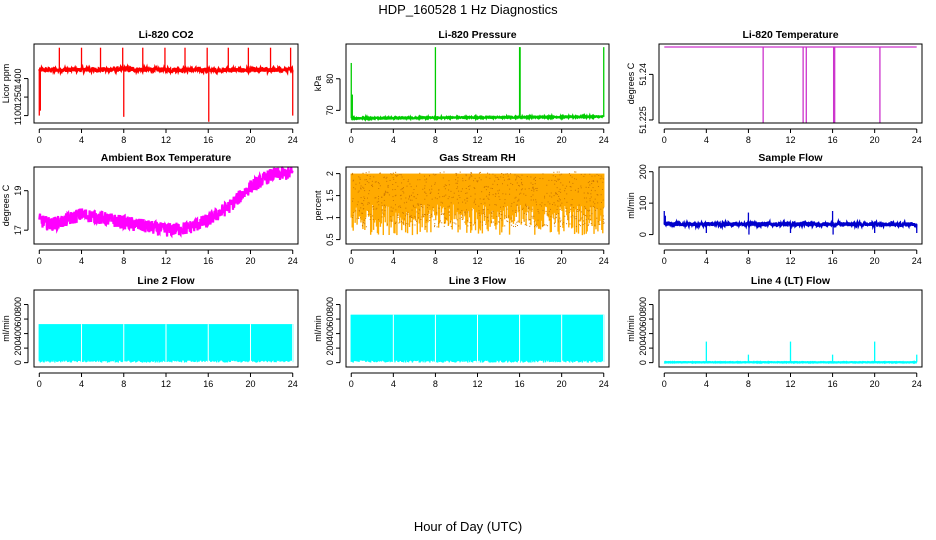  I want to click on panel-title: Line 3 Flow, so click(478, 281).